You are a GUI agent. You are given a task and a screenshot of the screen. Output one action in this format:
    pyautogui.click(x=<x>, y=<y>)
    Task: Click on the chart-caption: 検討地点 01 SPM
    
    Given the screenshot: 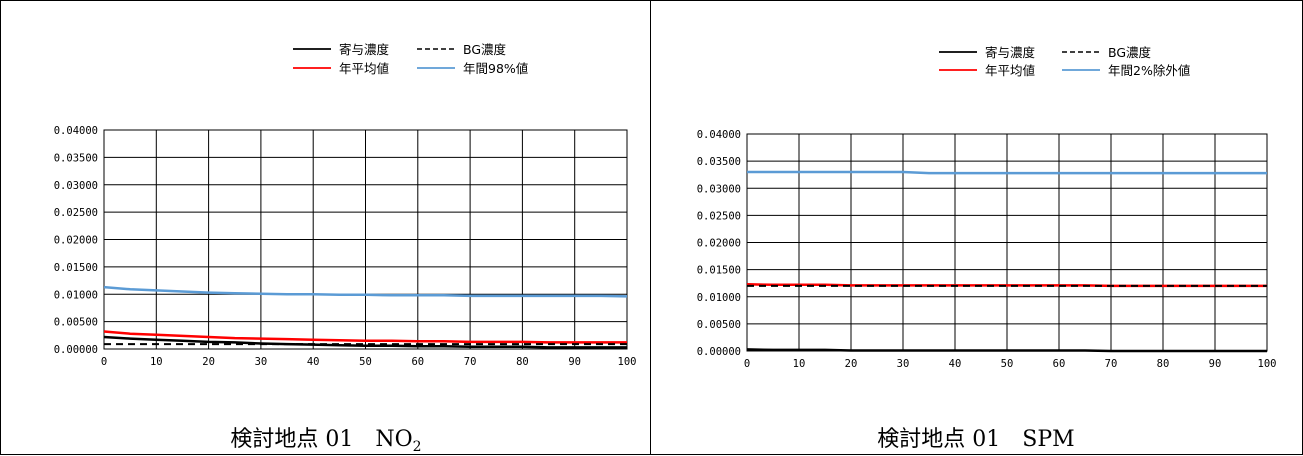 What is the action you would take?
    pyautogui.click(x=975, y=439)
    